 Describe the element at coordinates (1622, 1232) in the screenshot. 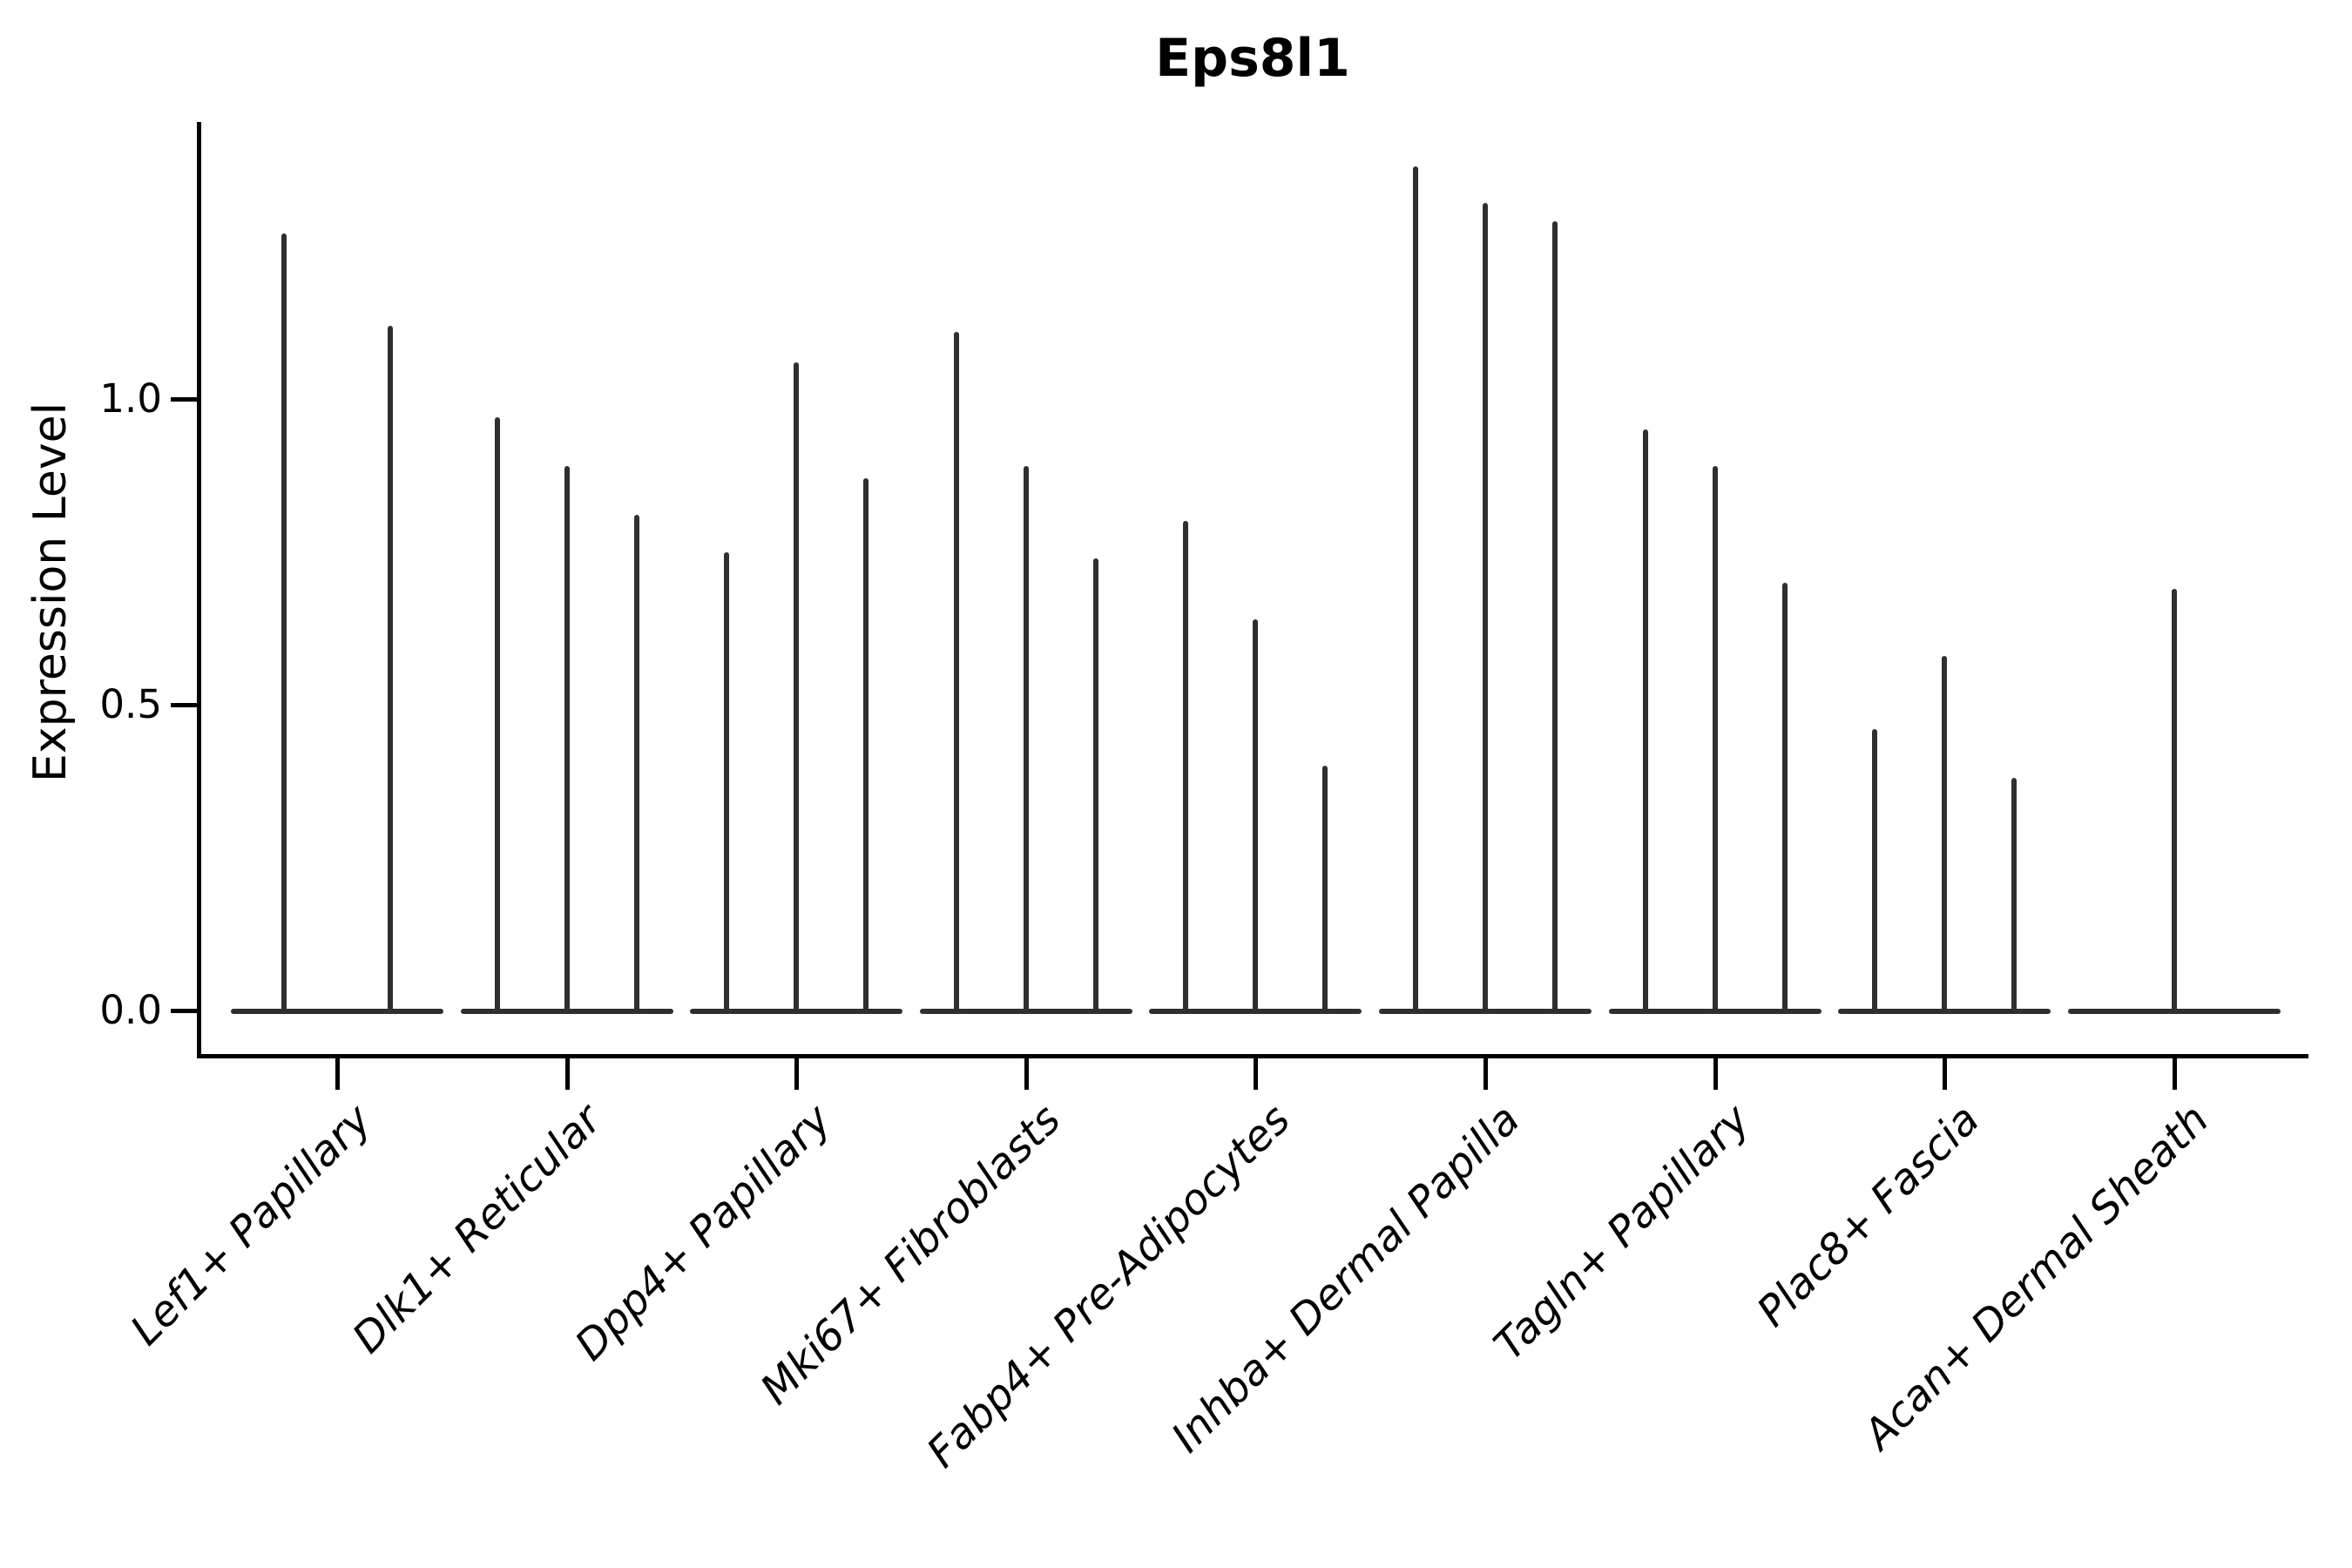

I see `x-tick-label: Tagln+ Papillary` at that location.